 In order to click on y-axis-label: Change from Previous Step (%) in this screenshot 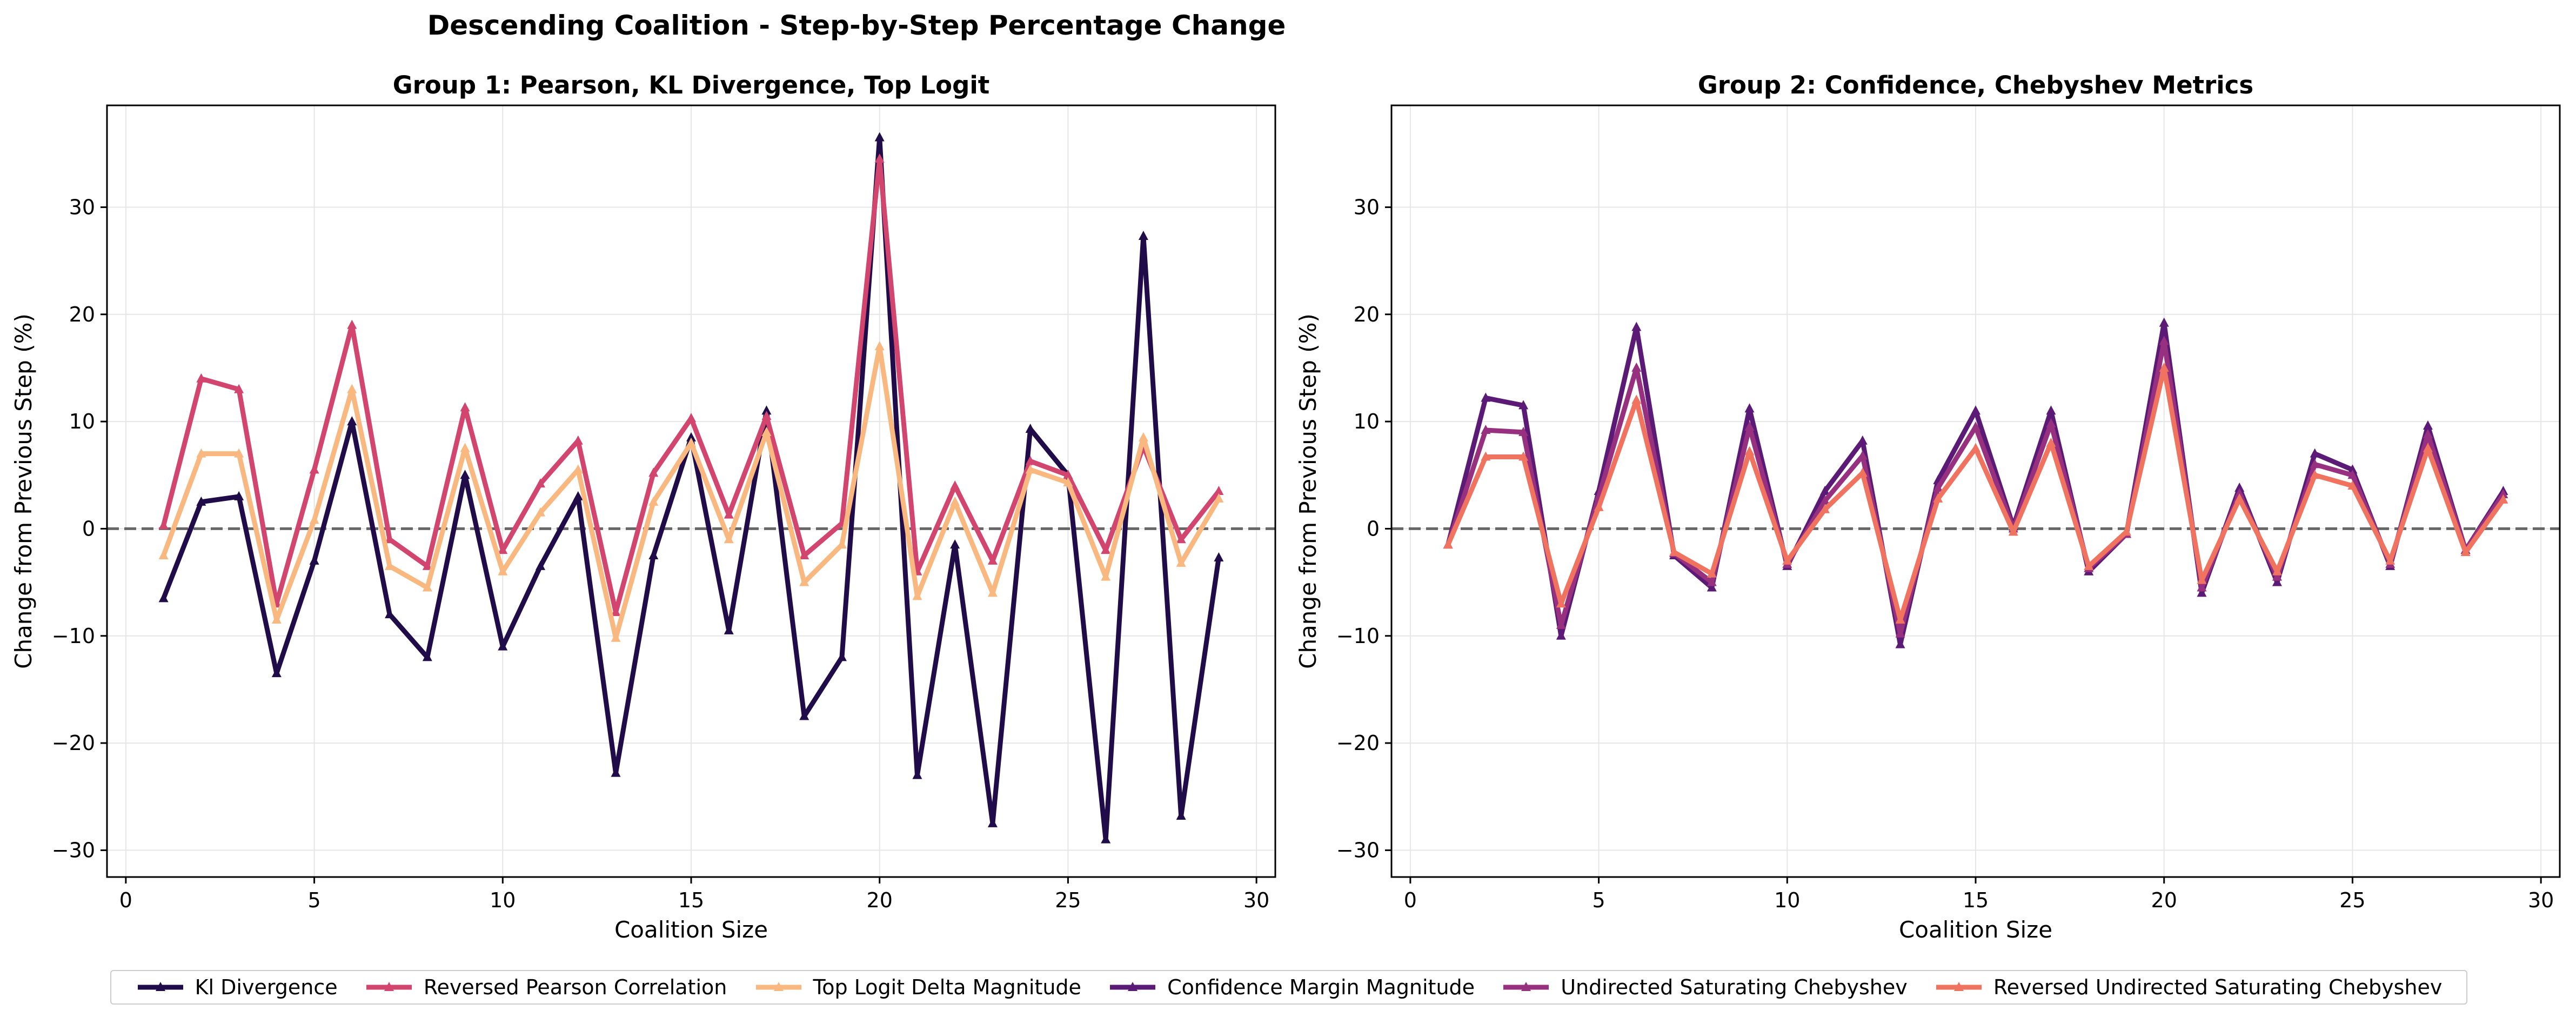, I will do `click(23, 491)`.